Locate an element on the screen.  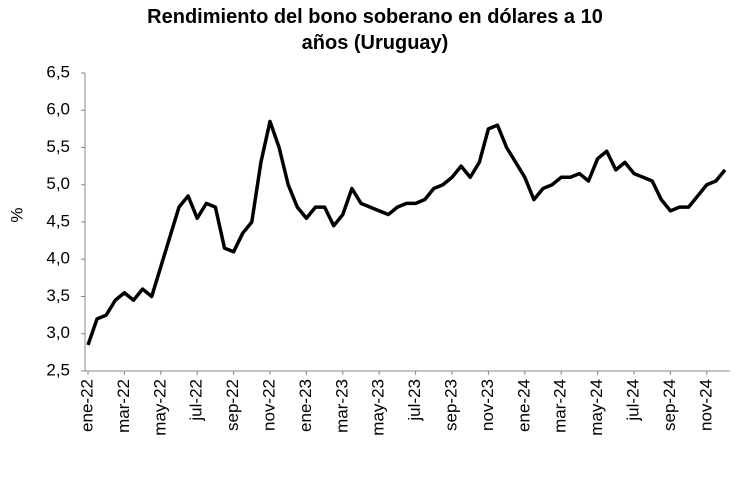
y-tick-label: 5,5 is located at coordinates (58, 146).